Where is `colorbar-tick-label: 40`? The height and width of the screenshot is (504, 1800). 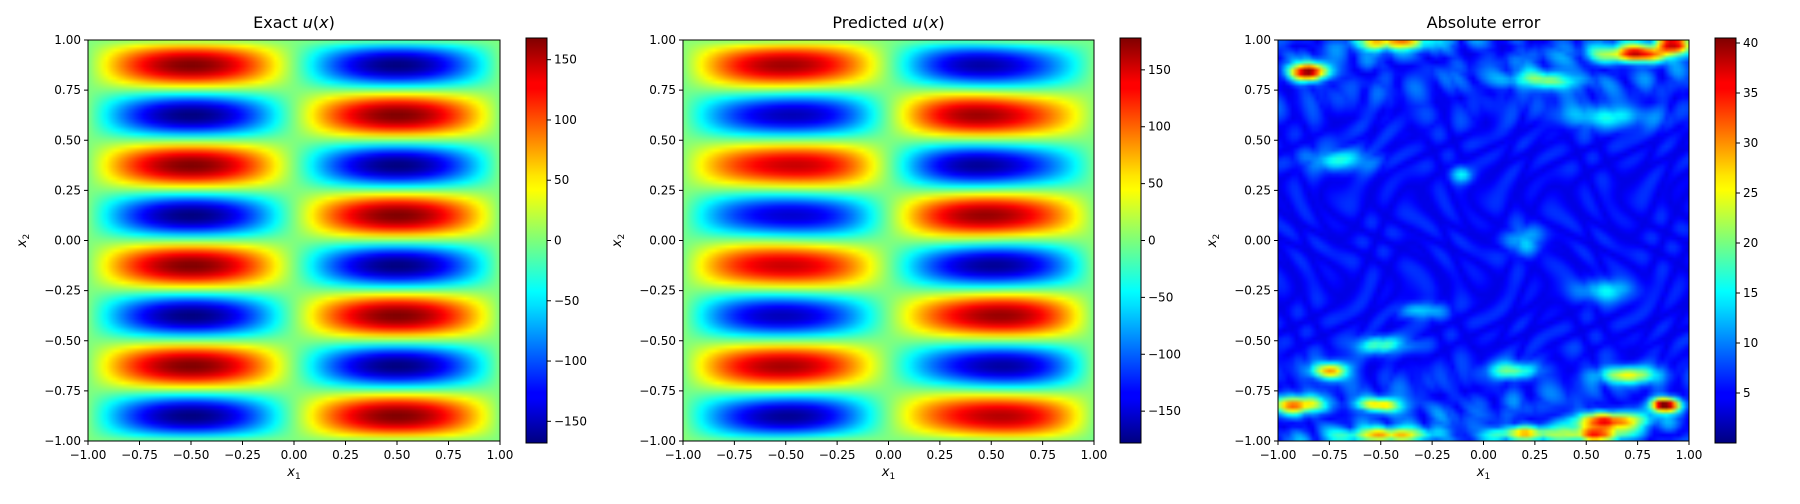
colorbar-tick-label: 40 is located at coordinates (1750, 43).